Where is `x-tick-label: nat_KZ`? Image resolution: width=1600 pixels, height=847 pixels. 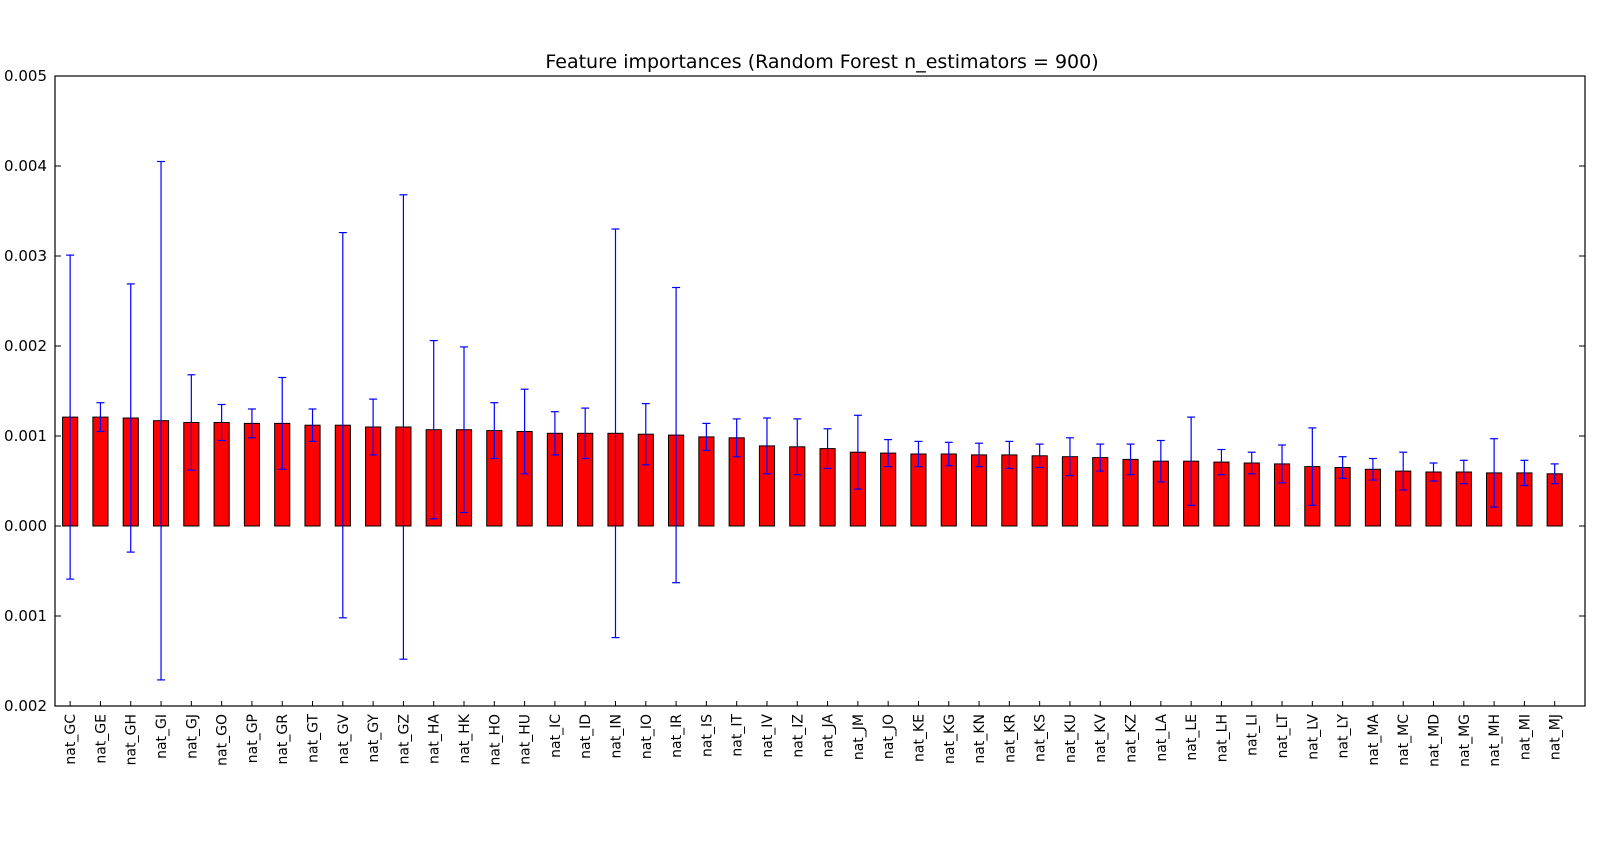 x-tick-label: nat_KZ is located at coordinates (1132, 738).